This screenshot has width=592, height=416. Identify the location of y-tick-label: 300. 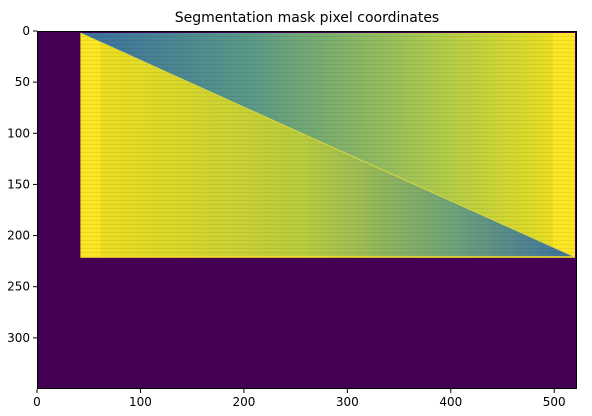
(18, 338).